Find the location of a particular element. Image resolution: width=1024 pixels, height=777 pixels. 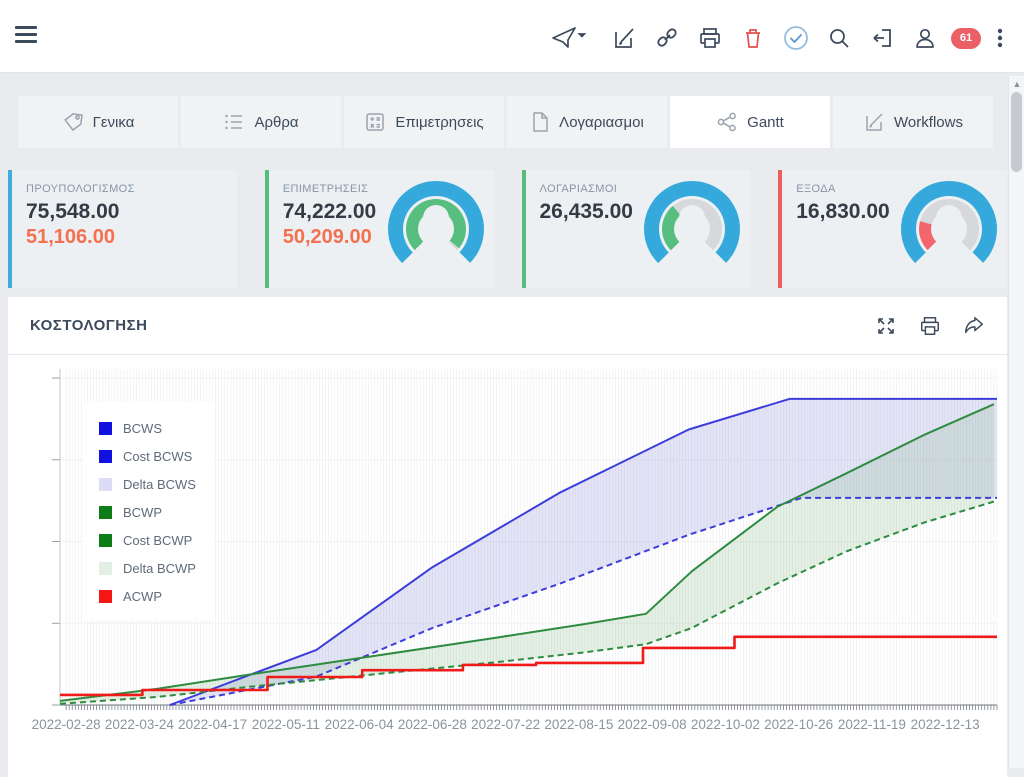

hamburger-menu-icon is located at coordinates (26, 36).